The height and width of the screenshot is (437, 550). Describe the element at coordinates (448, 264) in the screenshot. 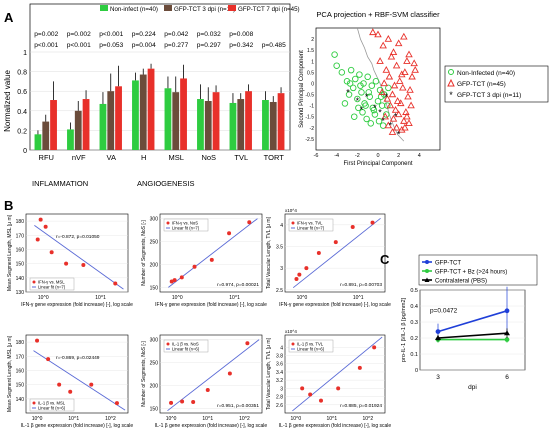

I see `legend-label: GFP-TCT` at that location.